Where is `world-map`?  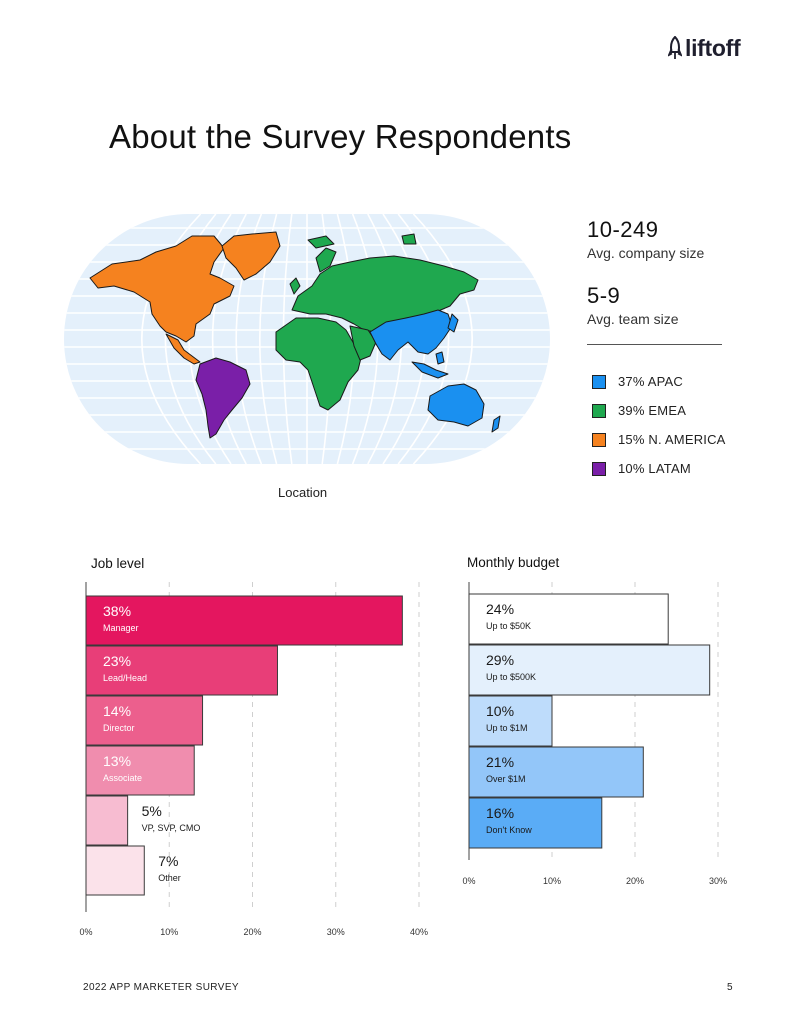
world-map is located at coordinates (307, 339).